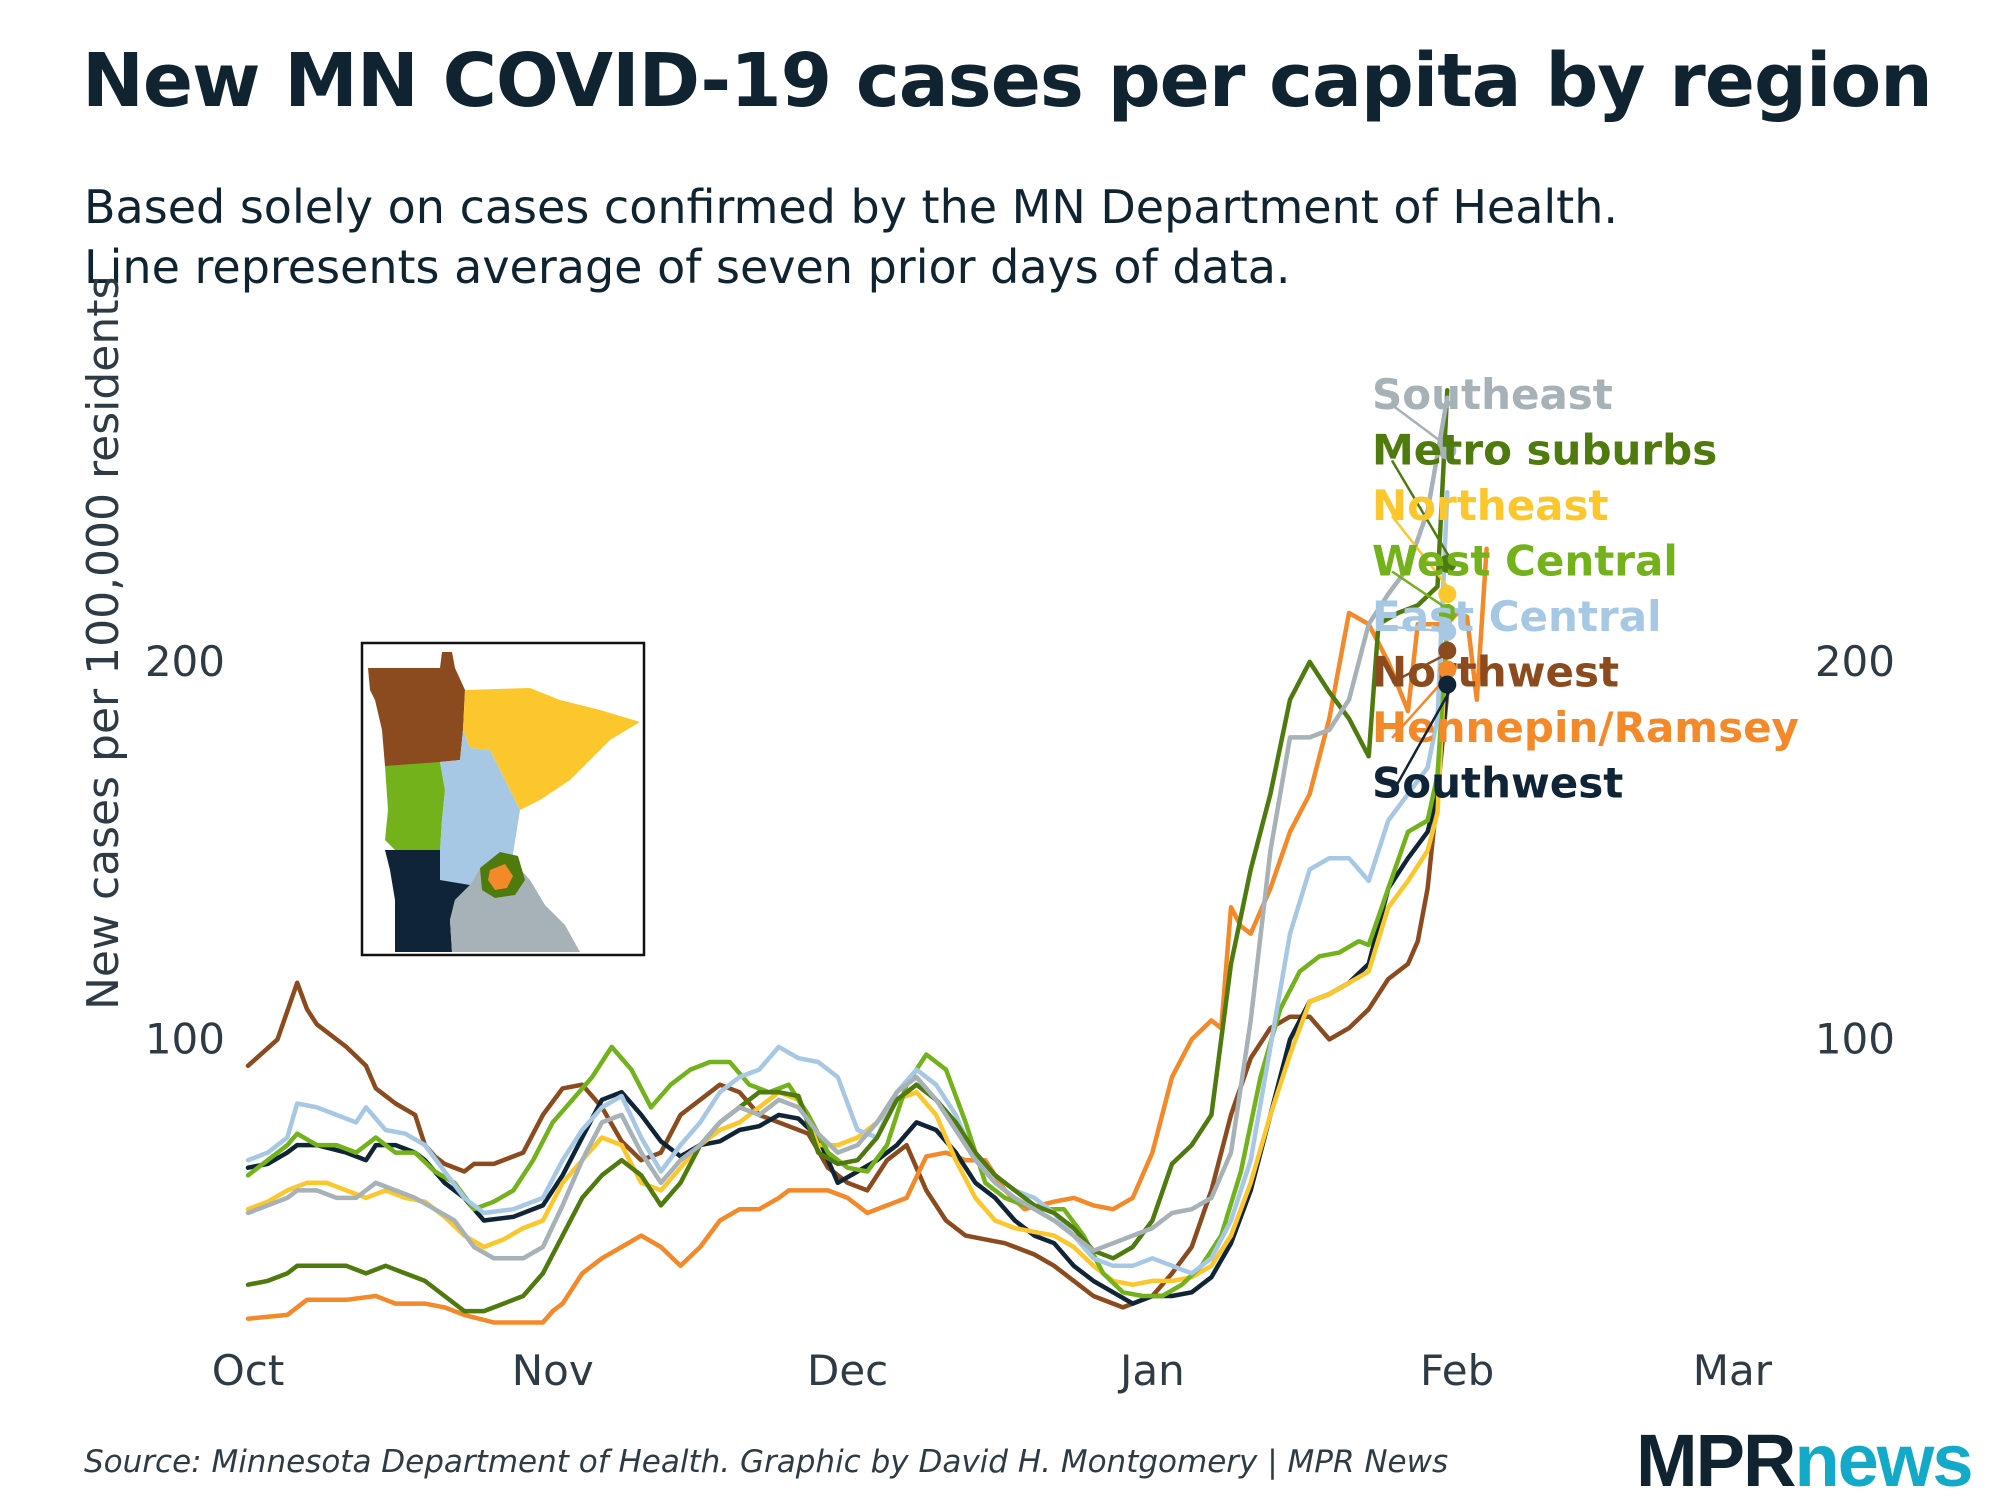 The height and width of the screenshot is (1503, 2000). Describe the element at coordinates (248, 1370) in the screenshot. I see `x-tick-label-oct: Oct` at that location.